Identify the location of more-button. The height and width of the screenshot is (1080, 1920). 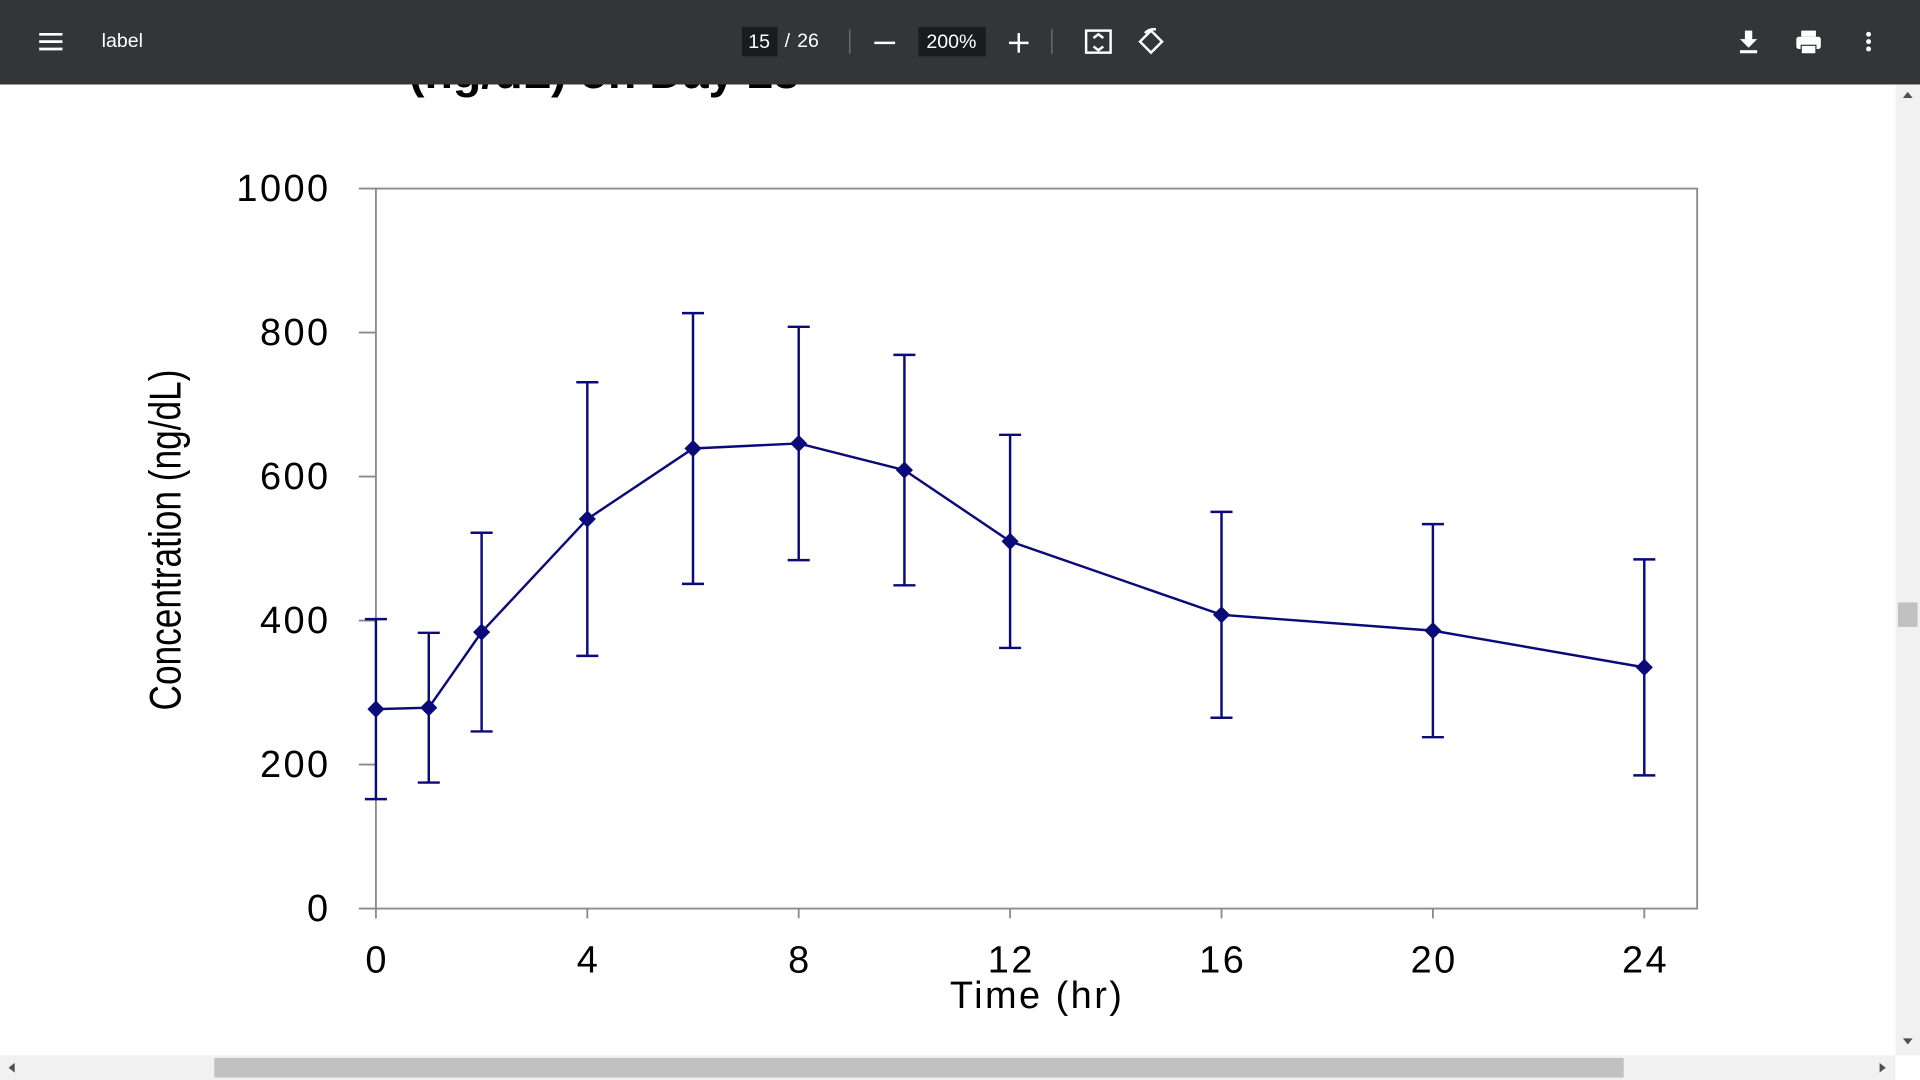
(1869, 41).